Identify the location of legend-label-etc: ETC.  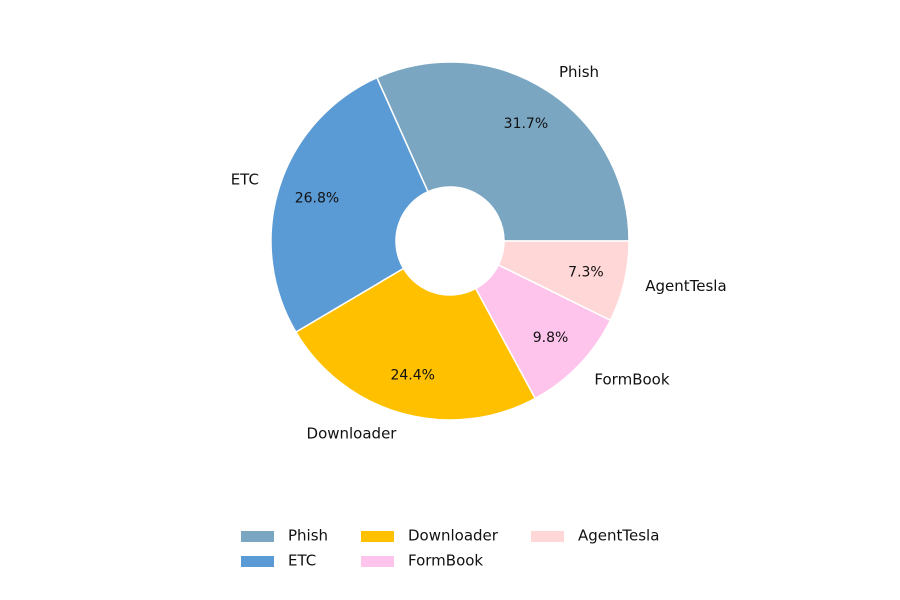
(302, 561).